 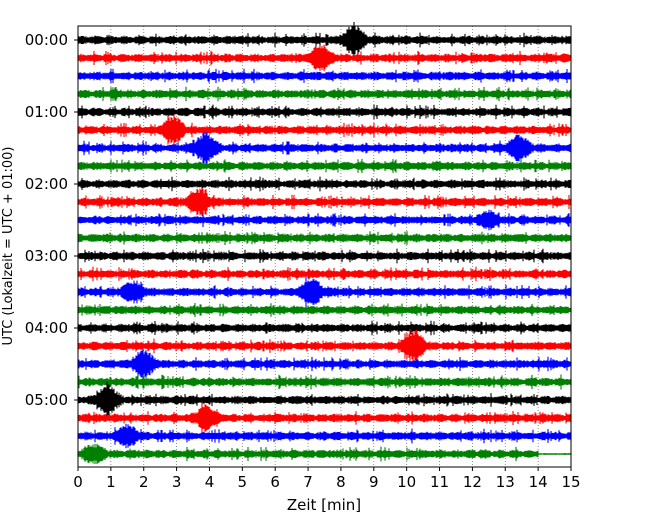 I want to click on x-tick-label: 8, so click(x=341, y=482).